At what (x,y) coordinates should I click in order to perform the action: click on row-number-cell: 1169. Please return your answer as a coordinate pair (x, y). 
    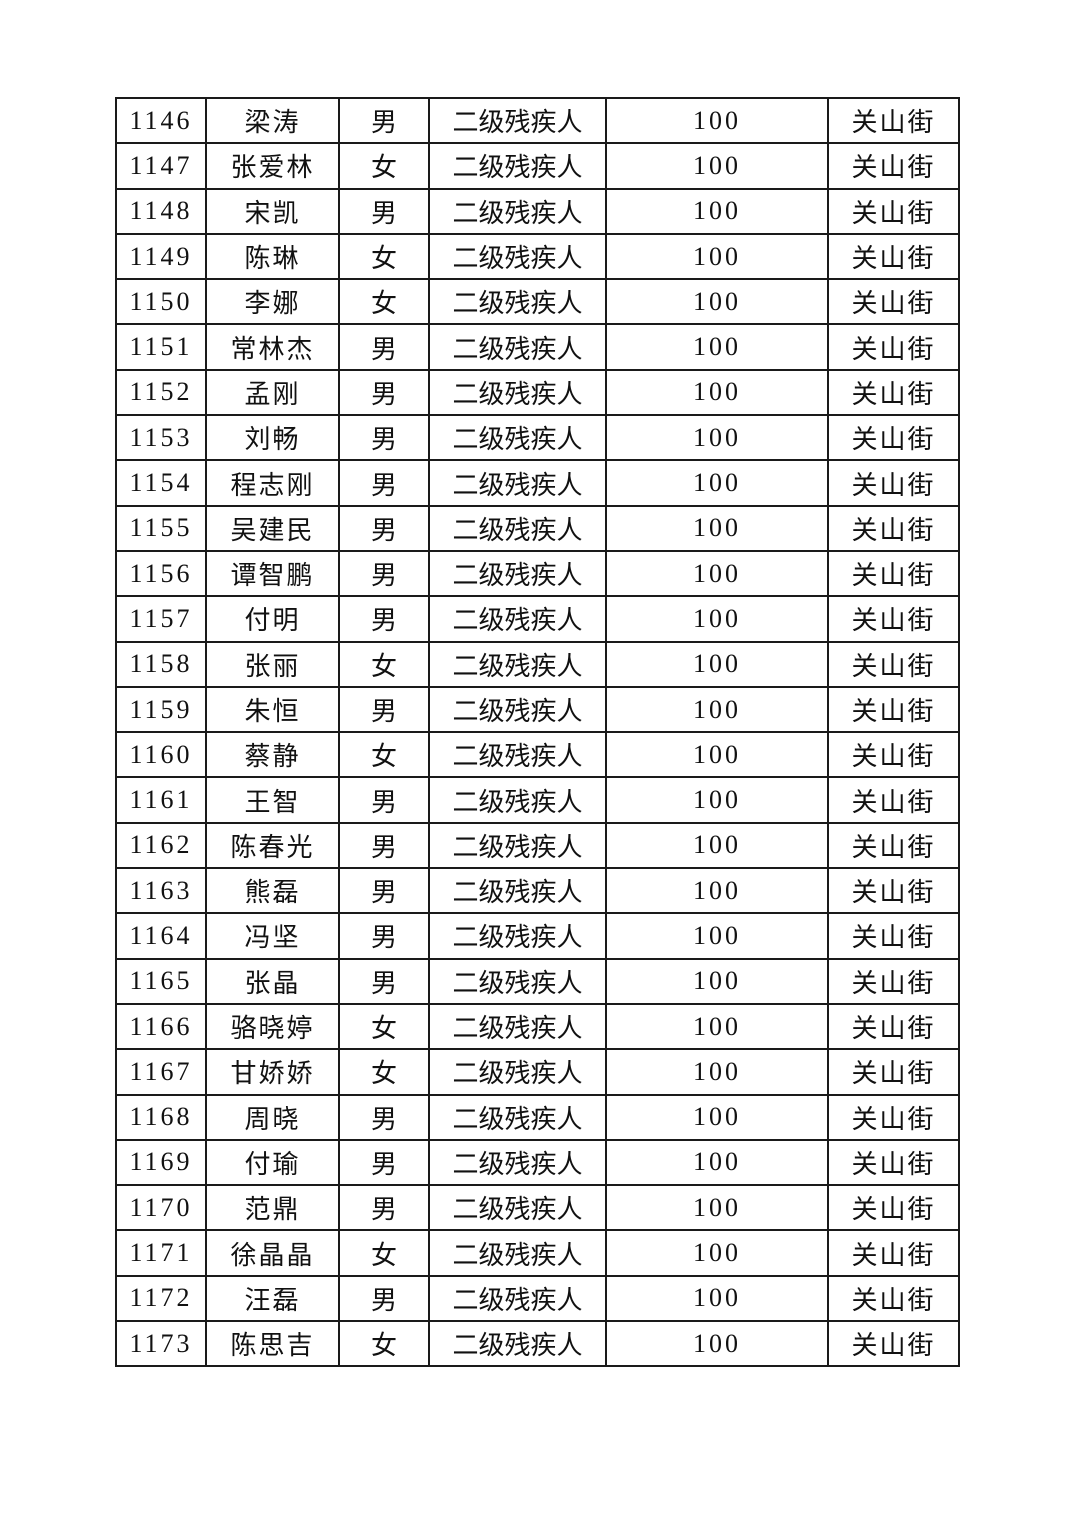
    Looking at the image, I should click on (161, 1162).